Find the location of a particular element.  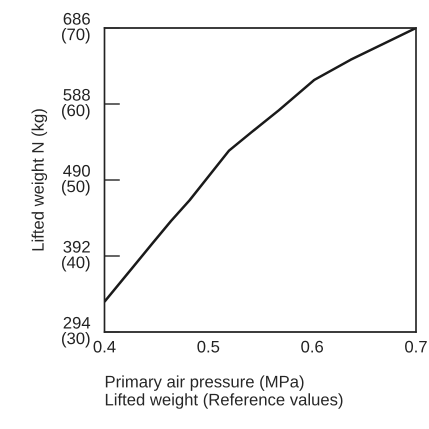

x-tick-label: 0.6 is located at coordinates (312, 346).